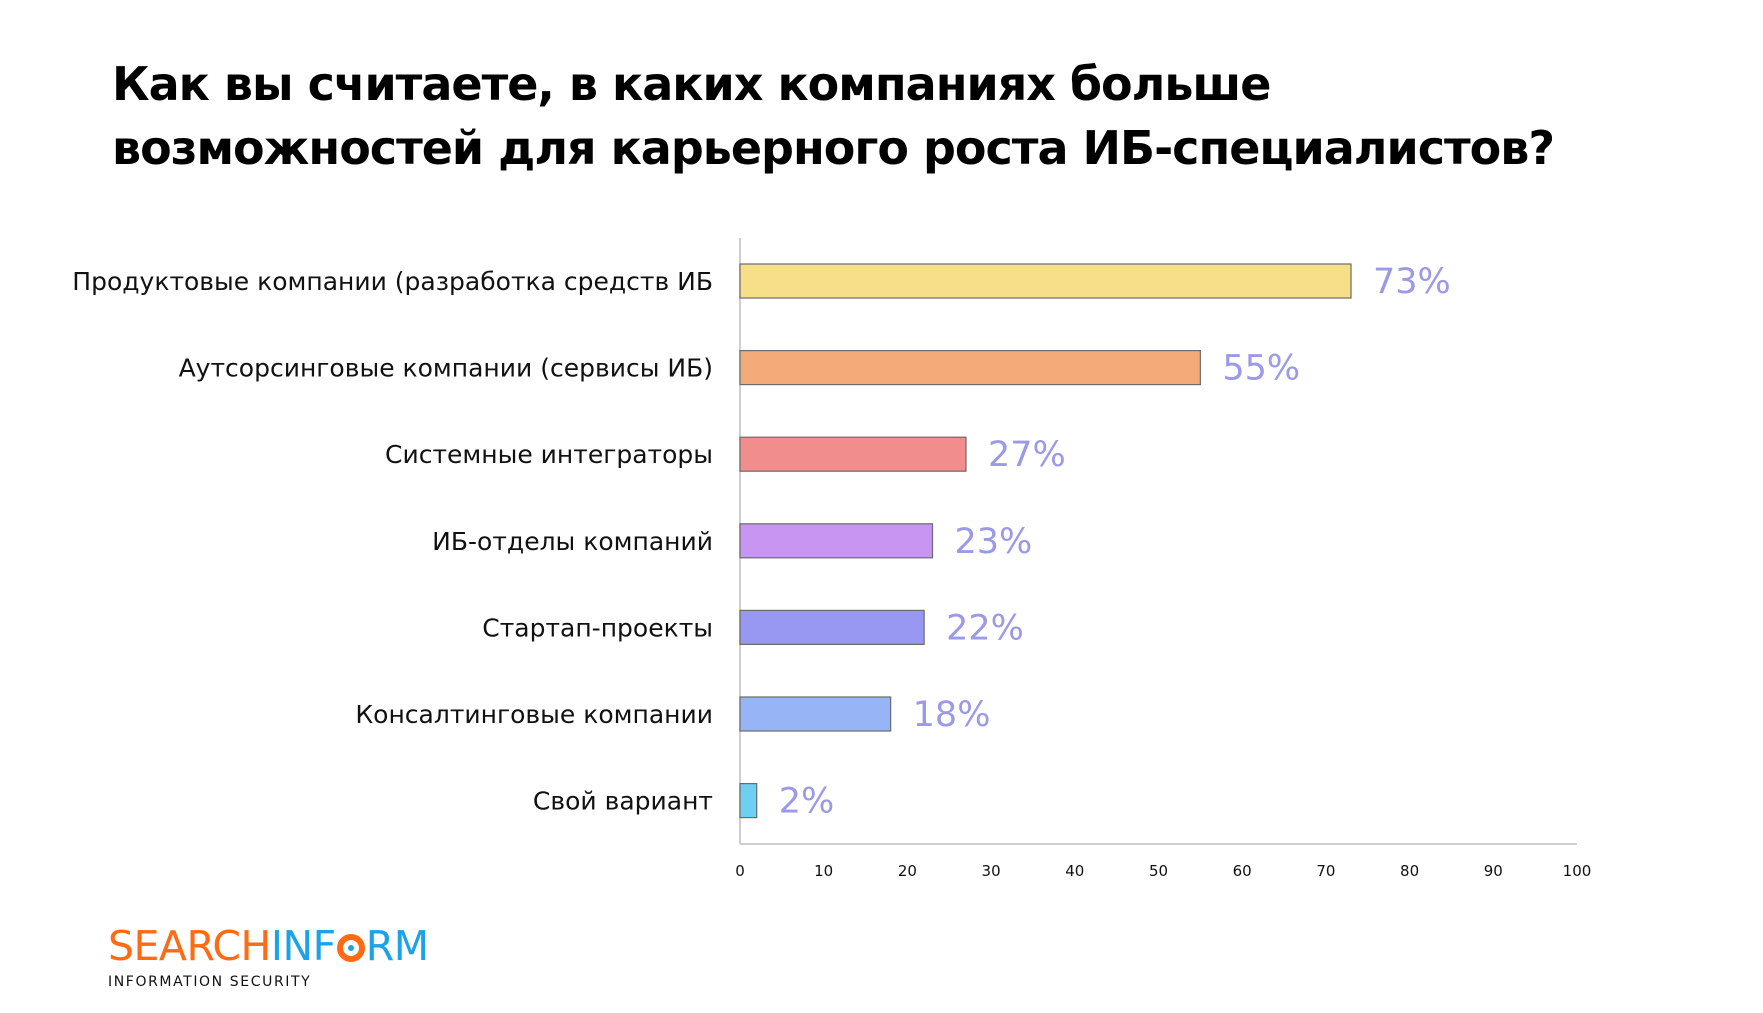 The height and width of the screenshot is (1013, 1763). Describe the element at coordinates (1074, 871) in the screenshot. I see `x-tick-label-4: 40` at that location.